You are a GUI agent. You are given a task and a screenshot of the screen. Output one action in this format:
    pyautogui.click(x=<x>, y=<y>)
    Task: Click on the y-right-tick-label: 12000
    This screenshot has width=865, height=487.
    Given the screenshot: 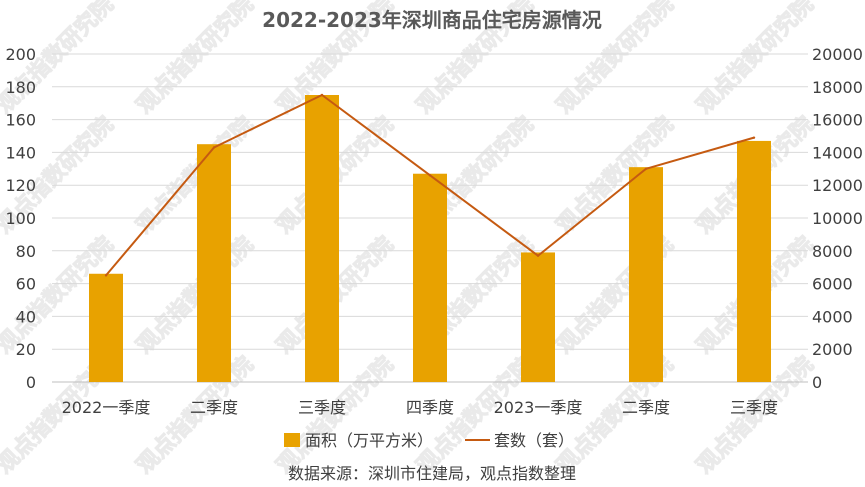 What is the action you would take?
    pyautogui.click(x=837, y=185)
    